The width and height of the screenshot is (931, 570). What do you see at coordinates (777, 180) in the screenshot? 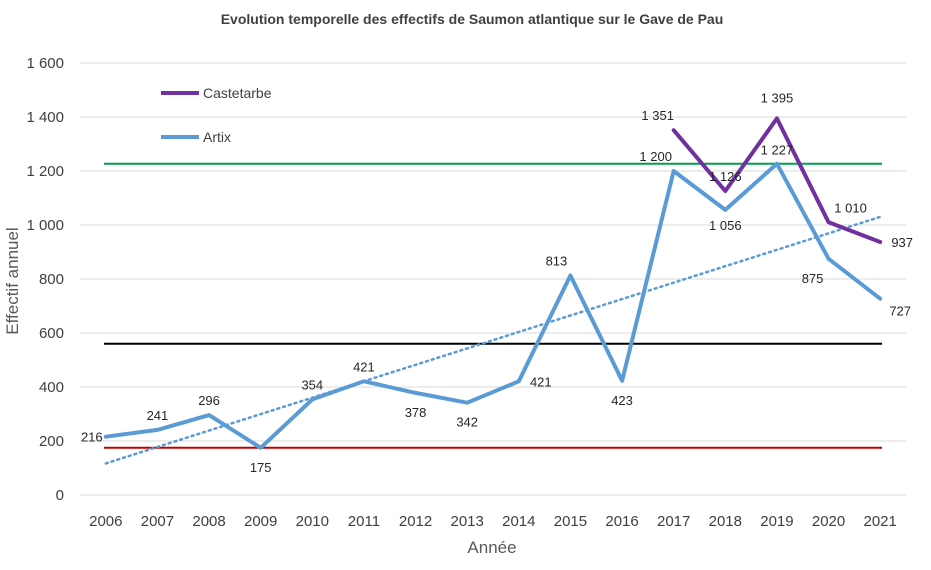
I see `series-line-castetarbe` at bounding box center [777, 180].